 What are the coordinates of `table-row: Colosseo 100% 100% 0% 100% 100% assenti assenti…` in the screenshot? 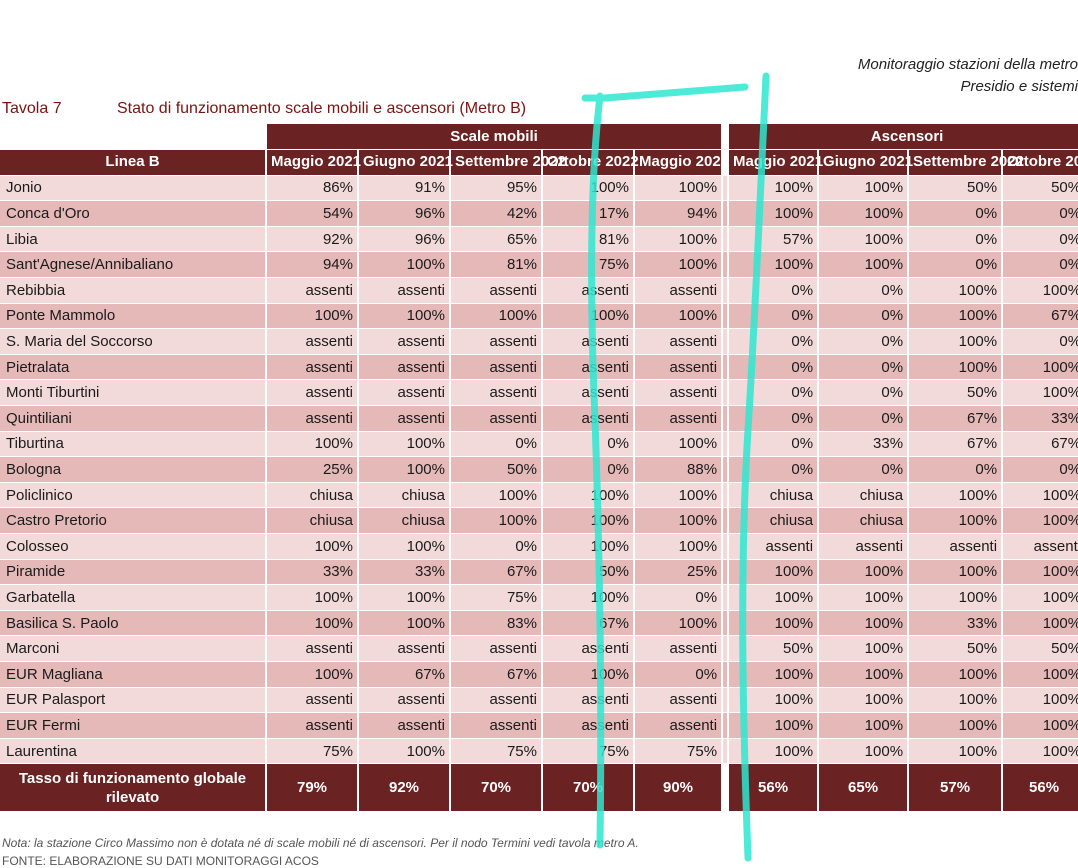 It's located at (539, 546).